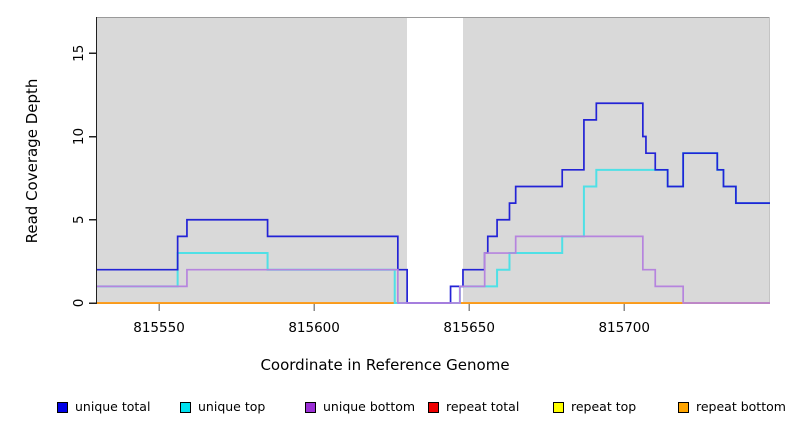  I want to click on y-tick-label-5: 5, so click(79, 219).